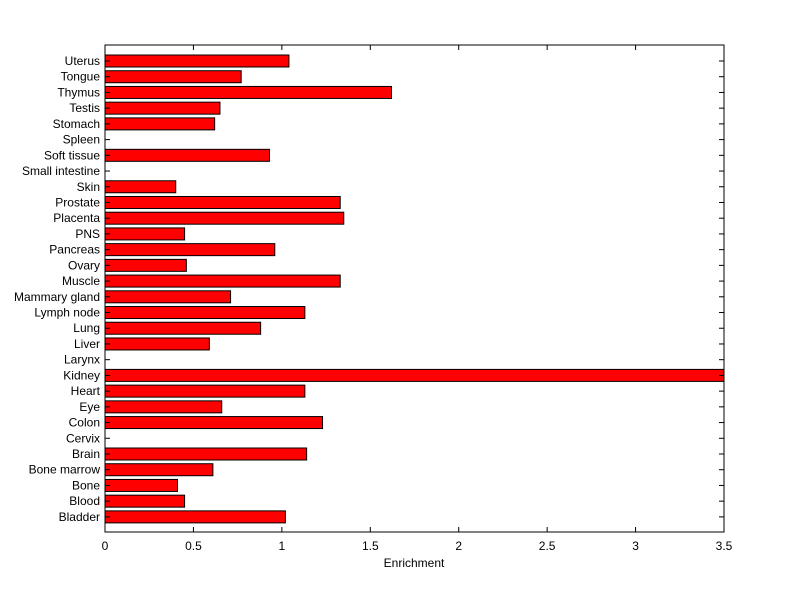  Describe the element at coordinates (81, 77) in the screenshot. I see `y-tick-label: Tongue` at that location.